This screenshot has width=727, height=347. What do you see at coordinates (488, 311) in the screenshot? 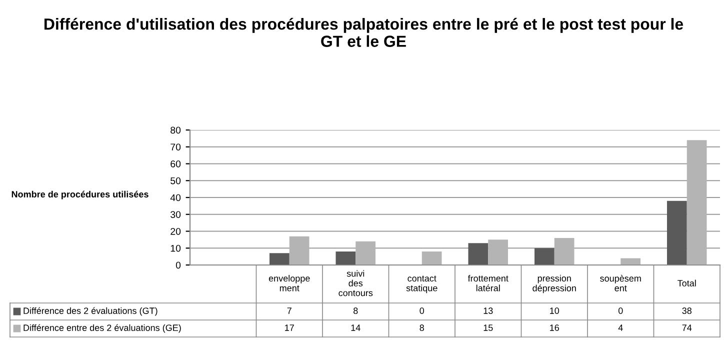
I see `data-label: 13` at bounding box center [488, 311].